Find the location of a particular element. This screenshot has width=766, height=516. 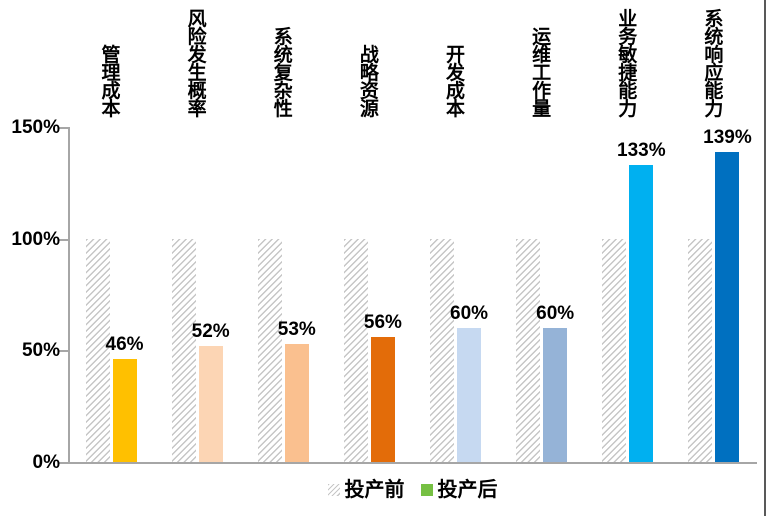

category-label: 风险发生概率 is located at coordinates (197, 64).